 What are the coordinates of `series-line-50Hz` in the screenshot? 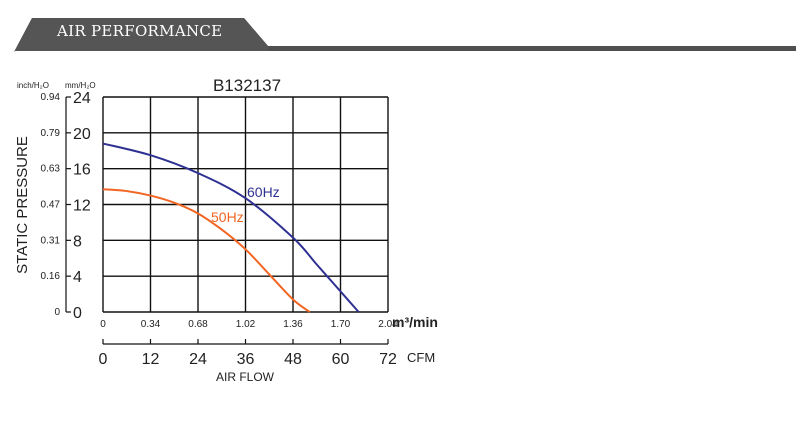 It's located at (206, 250).